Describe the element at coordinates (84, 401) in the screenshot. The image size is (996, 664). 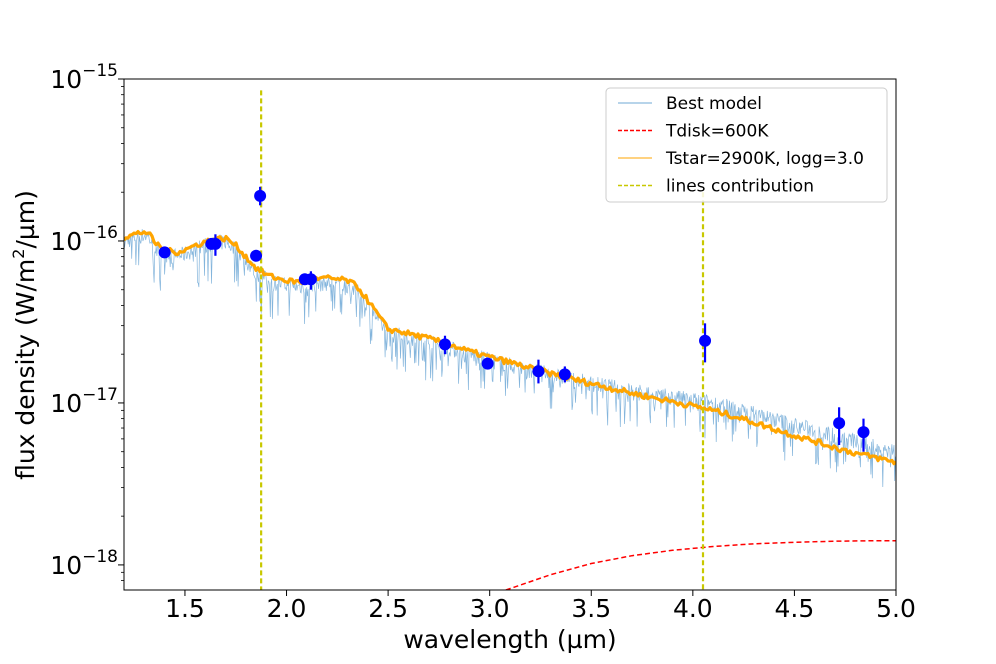
I see `y-tick-label: 10−17` at that location.